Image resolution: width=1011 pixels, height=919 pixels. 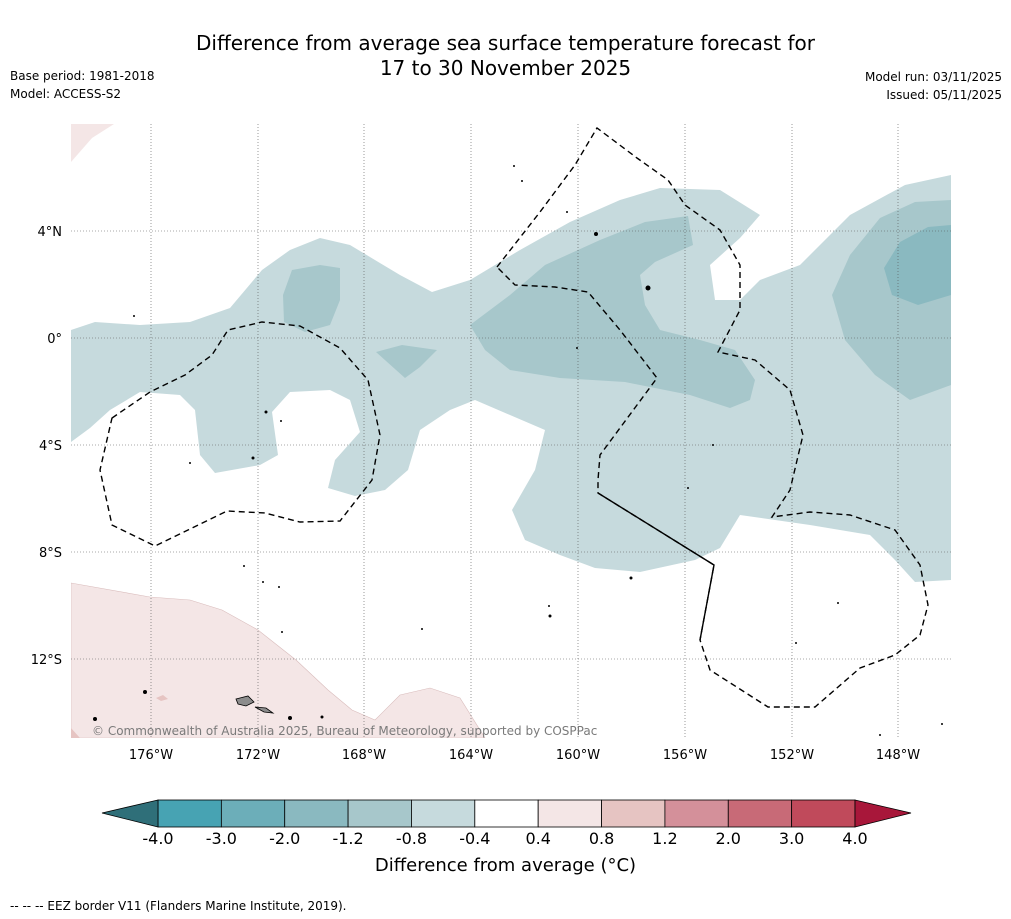 What do you see at coordinates (537, 838) in the screenshot?
I see `colorbar-tick-label: 0.4` at bounding box center [537, 838].